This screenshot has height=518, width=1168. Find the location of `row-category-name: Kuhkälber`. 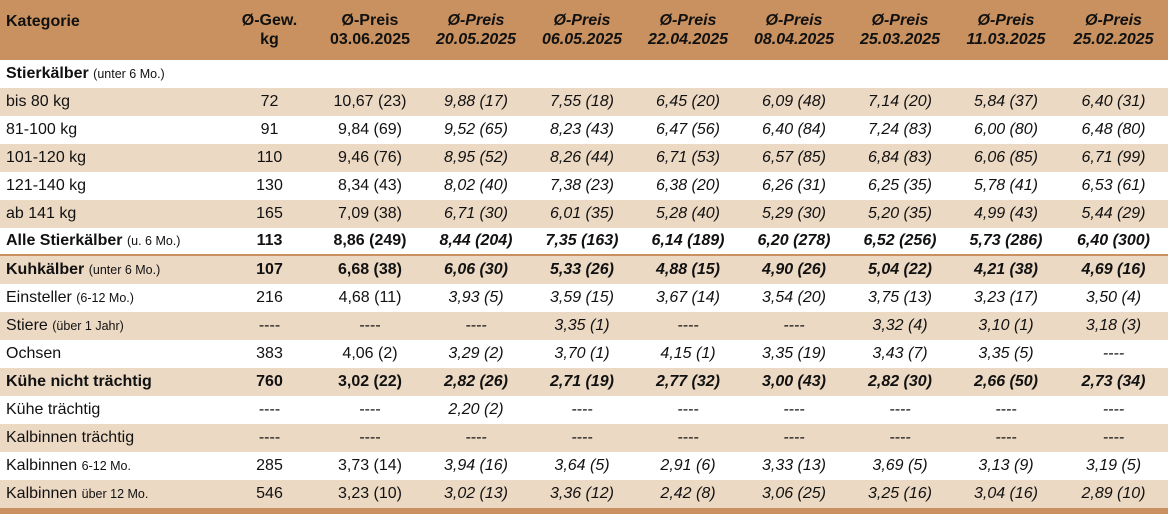

row-category-name: Kuhkälber is located at coordinates (45, 269).